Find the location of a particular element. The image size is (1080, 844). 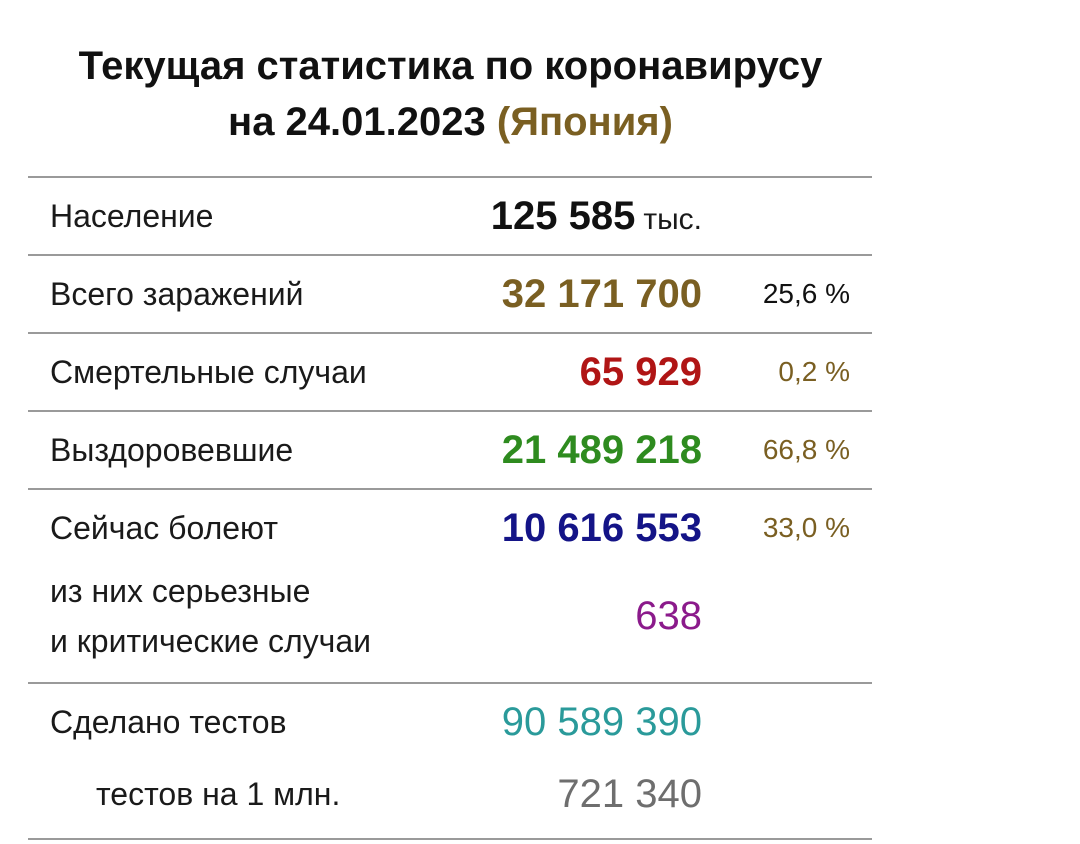

active-label: Сейчас болеют is located at coordinates (164, 528).